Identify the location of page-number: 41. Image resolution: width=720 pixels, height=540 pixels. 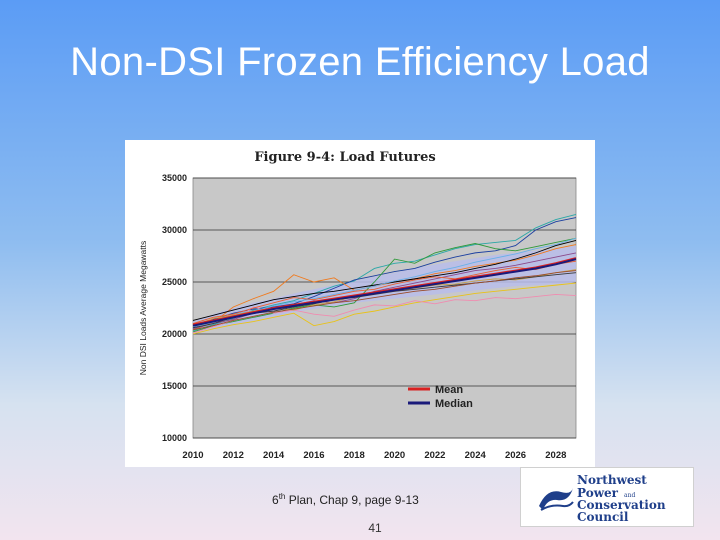
(375, 528).